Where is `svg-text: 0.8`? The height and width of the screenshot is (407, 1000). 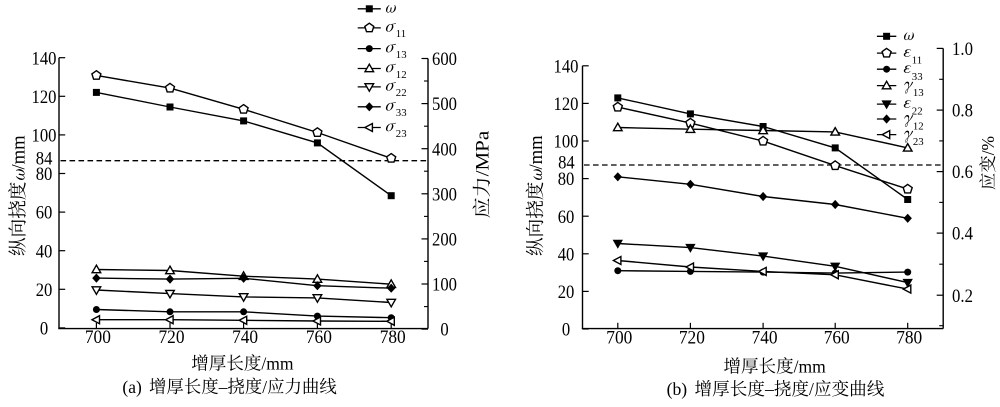 svg-text: 0.8 is located at coordinates (962, 111).